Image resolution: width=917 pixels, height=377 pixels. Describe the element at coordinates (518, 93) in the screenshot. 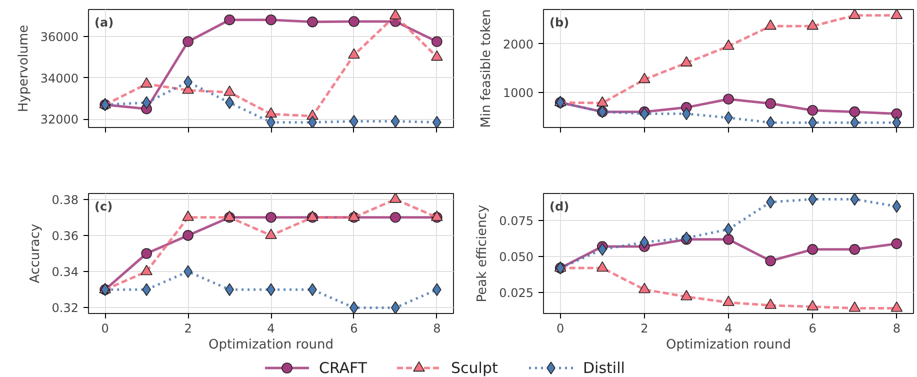

I see `y-tick-label: 1000` at that location.